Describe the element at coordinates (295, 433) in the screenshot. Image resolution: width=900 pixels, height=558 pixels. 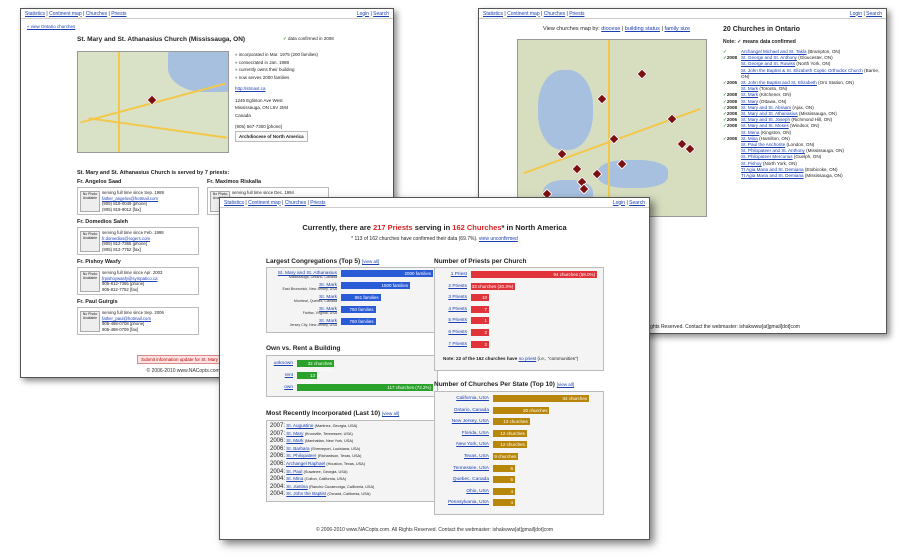
I see `recent-church-link: St. Mary` at that location.